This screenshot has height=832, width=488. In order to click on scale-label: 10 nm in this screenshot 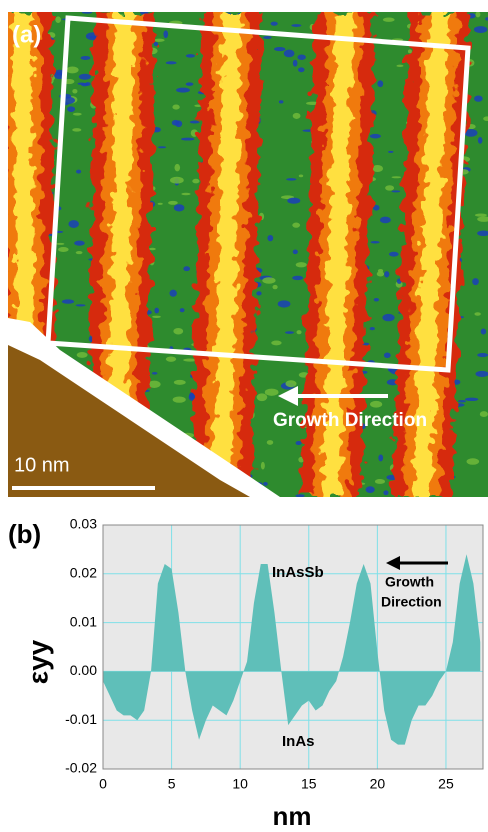, I will do `click(42, 465)`.